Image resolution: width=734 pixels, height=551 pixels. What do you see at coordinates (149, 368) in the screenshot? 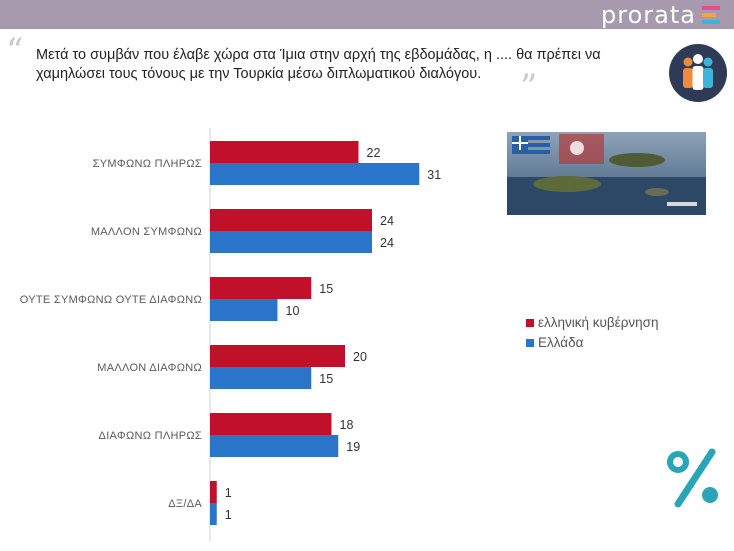
I see `category-label: ΜΑΛΛΟΝ ΔΙΑΦΩΝΩ` at bounding box center [149, 368].